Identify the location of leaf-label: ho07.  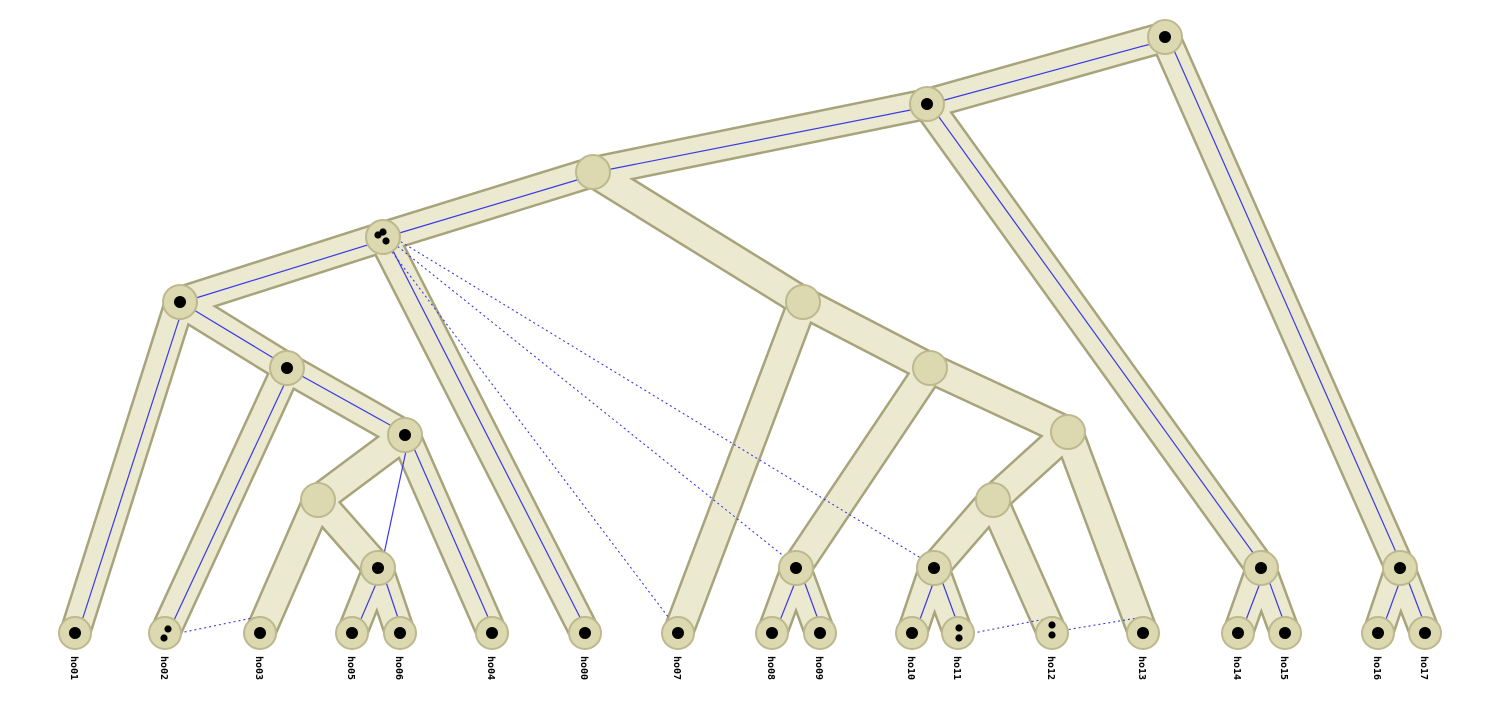
(676, 668).